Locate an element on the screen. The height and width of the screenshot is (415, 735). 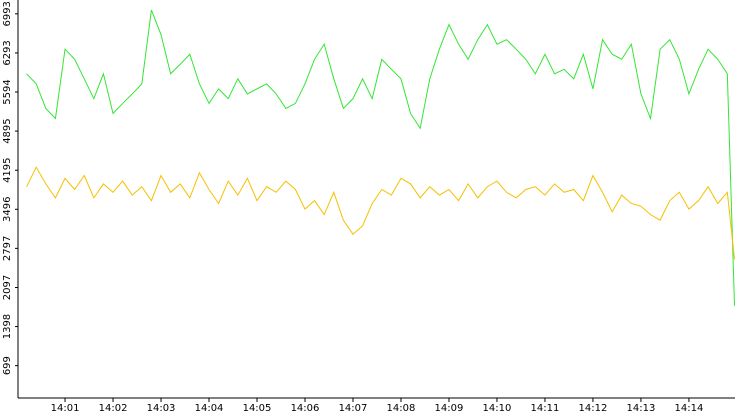
x-tick-label: 14:09 is located at coordinates (449, 408).